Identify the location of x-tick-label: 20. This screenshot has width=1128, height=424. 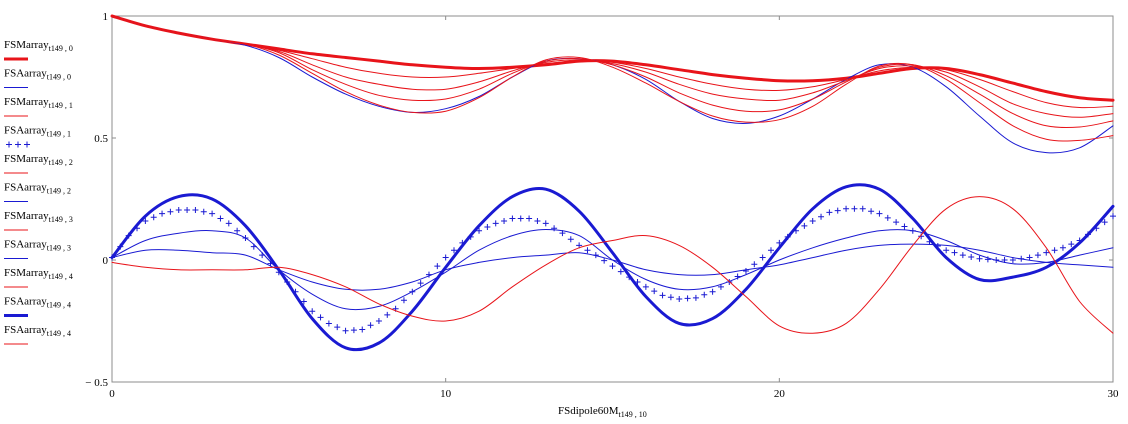
(780, 394).